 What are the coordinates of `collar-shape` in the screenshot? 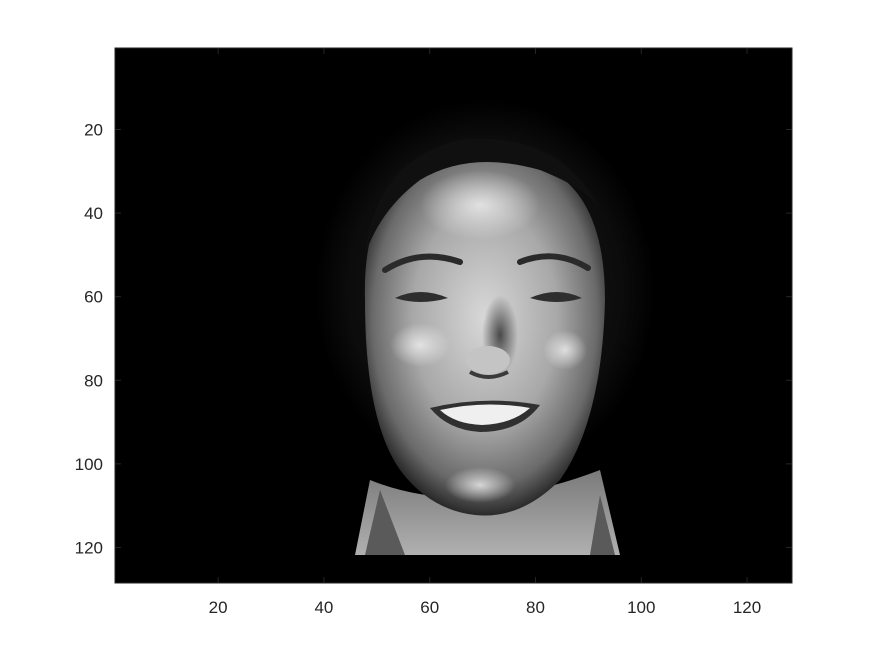 It's located at (490, 522).